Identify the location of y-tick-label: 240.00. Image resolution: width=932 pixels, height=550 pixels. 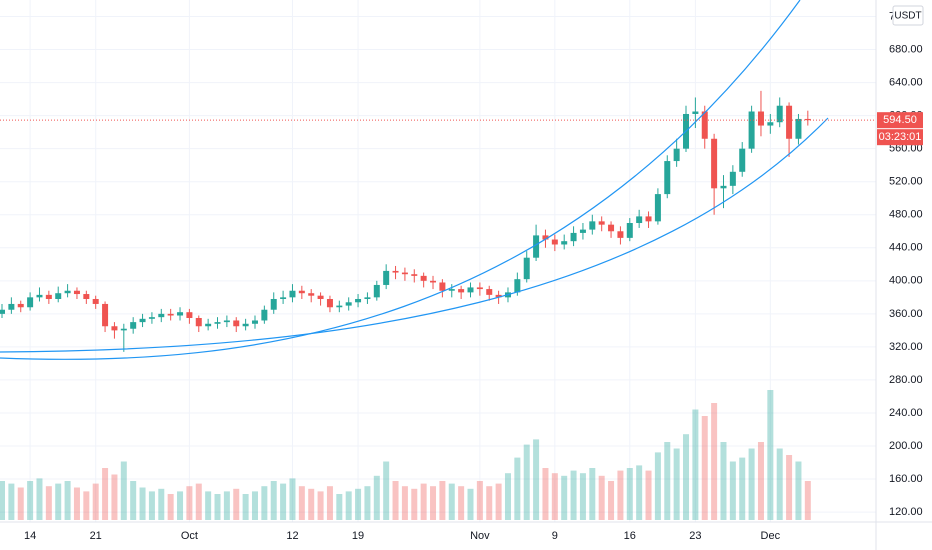
(906, 413).